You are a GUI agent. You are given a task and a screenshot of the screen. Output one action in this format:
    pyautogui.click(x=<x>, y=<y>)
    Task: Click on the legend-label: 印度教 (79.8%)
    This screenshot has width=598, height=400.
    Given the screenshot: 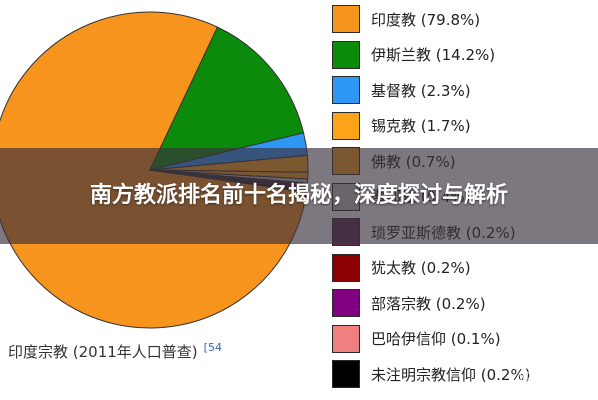 What is the action you would take?
    pyautogui.click(x=426, y=19)
    